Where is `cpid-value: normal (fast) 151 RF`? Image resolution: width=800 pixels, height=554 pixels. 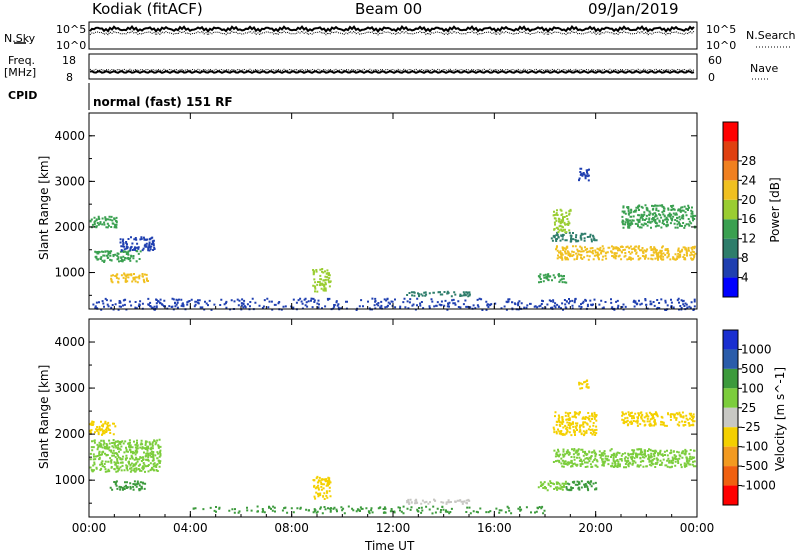
cpid-value: normal (fast) 151 RF is located at coordinates (163, 102).